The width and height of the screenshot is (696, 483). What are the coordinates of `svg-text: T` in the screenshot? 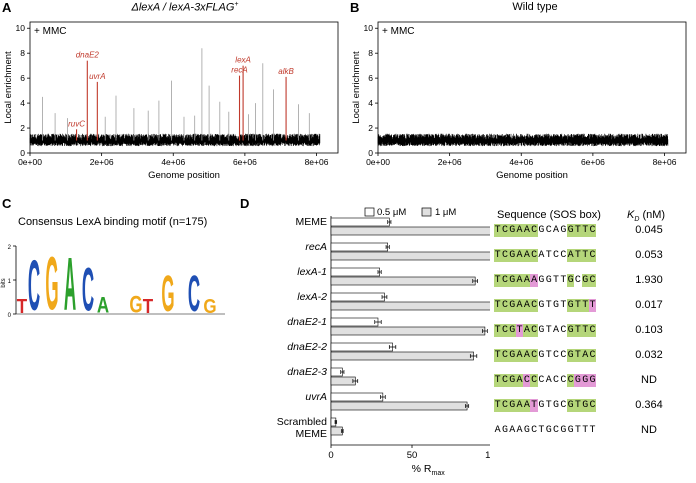 It's located at (148, 305).